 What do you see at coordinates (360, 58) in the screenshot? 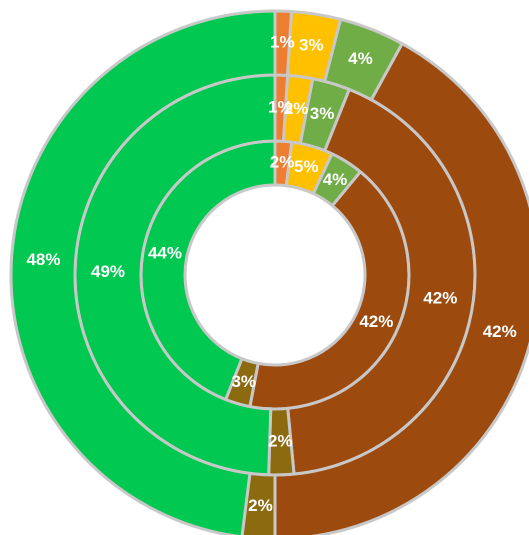
I see `ring-3-label-3: 4%` at bounding box center [360, 58].